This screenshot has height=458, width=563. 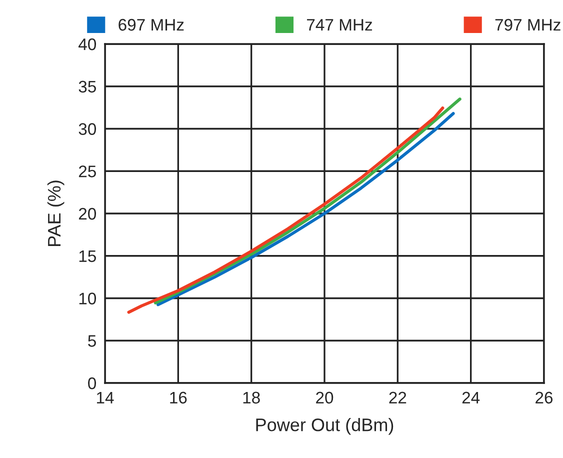 What do you see at coordinates (92, 341) in the screenshot?
I see `y-tick-label: 5` at bounding box center [92, 341].